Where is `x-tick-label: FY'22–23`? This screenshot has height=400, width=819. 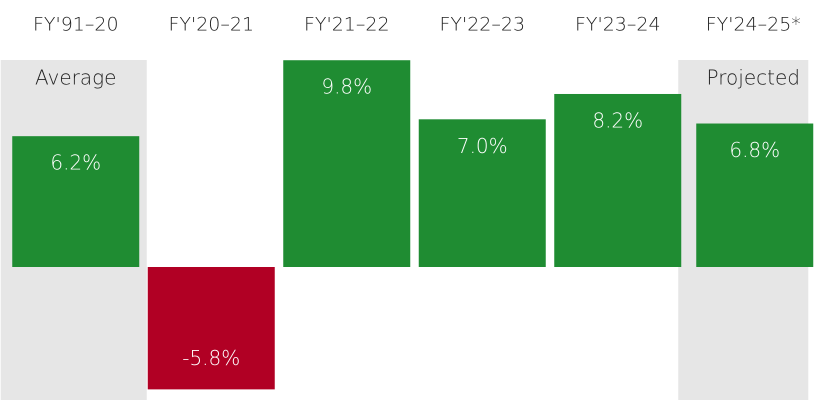
x-tick-label: FY'22–23 is located at coordinates (482, 25).